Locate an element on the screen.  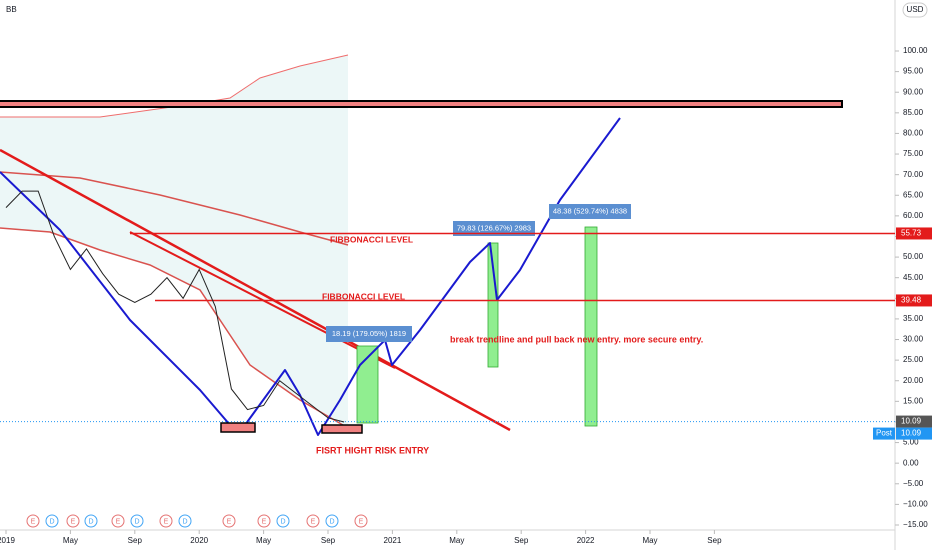
price-badge-label: 55.73 is located at coordinates (911, 233).